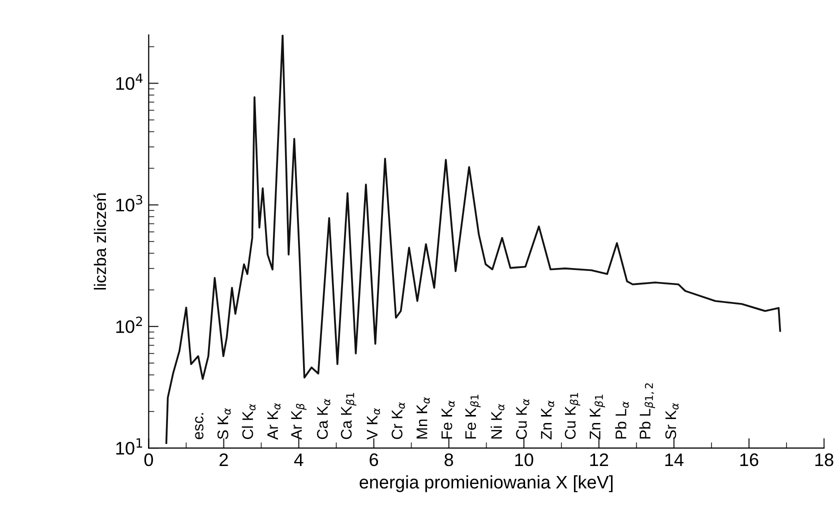 The width and height of the screenshot is (840, 529). What do you see at coordinates (249, 422) in the screenshot?
I see `annotation: Cl K$_{α}$` at bounding box center [249, 422].